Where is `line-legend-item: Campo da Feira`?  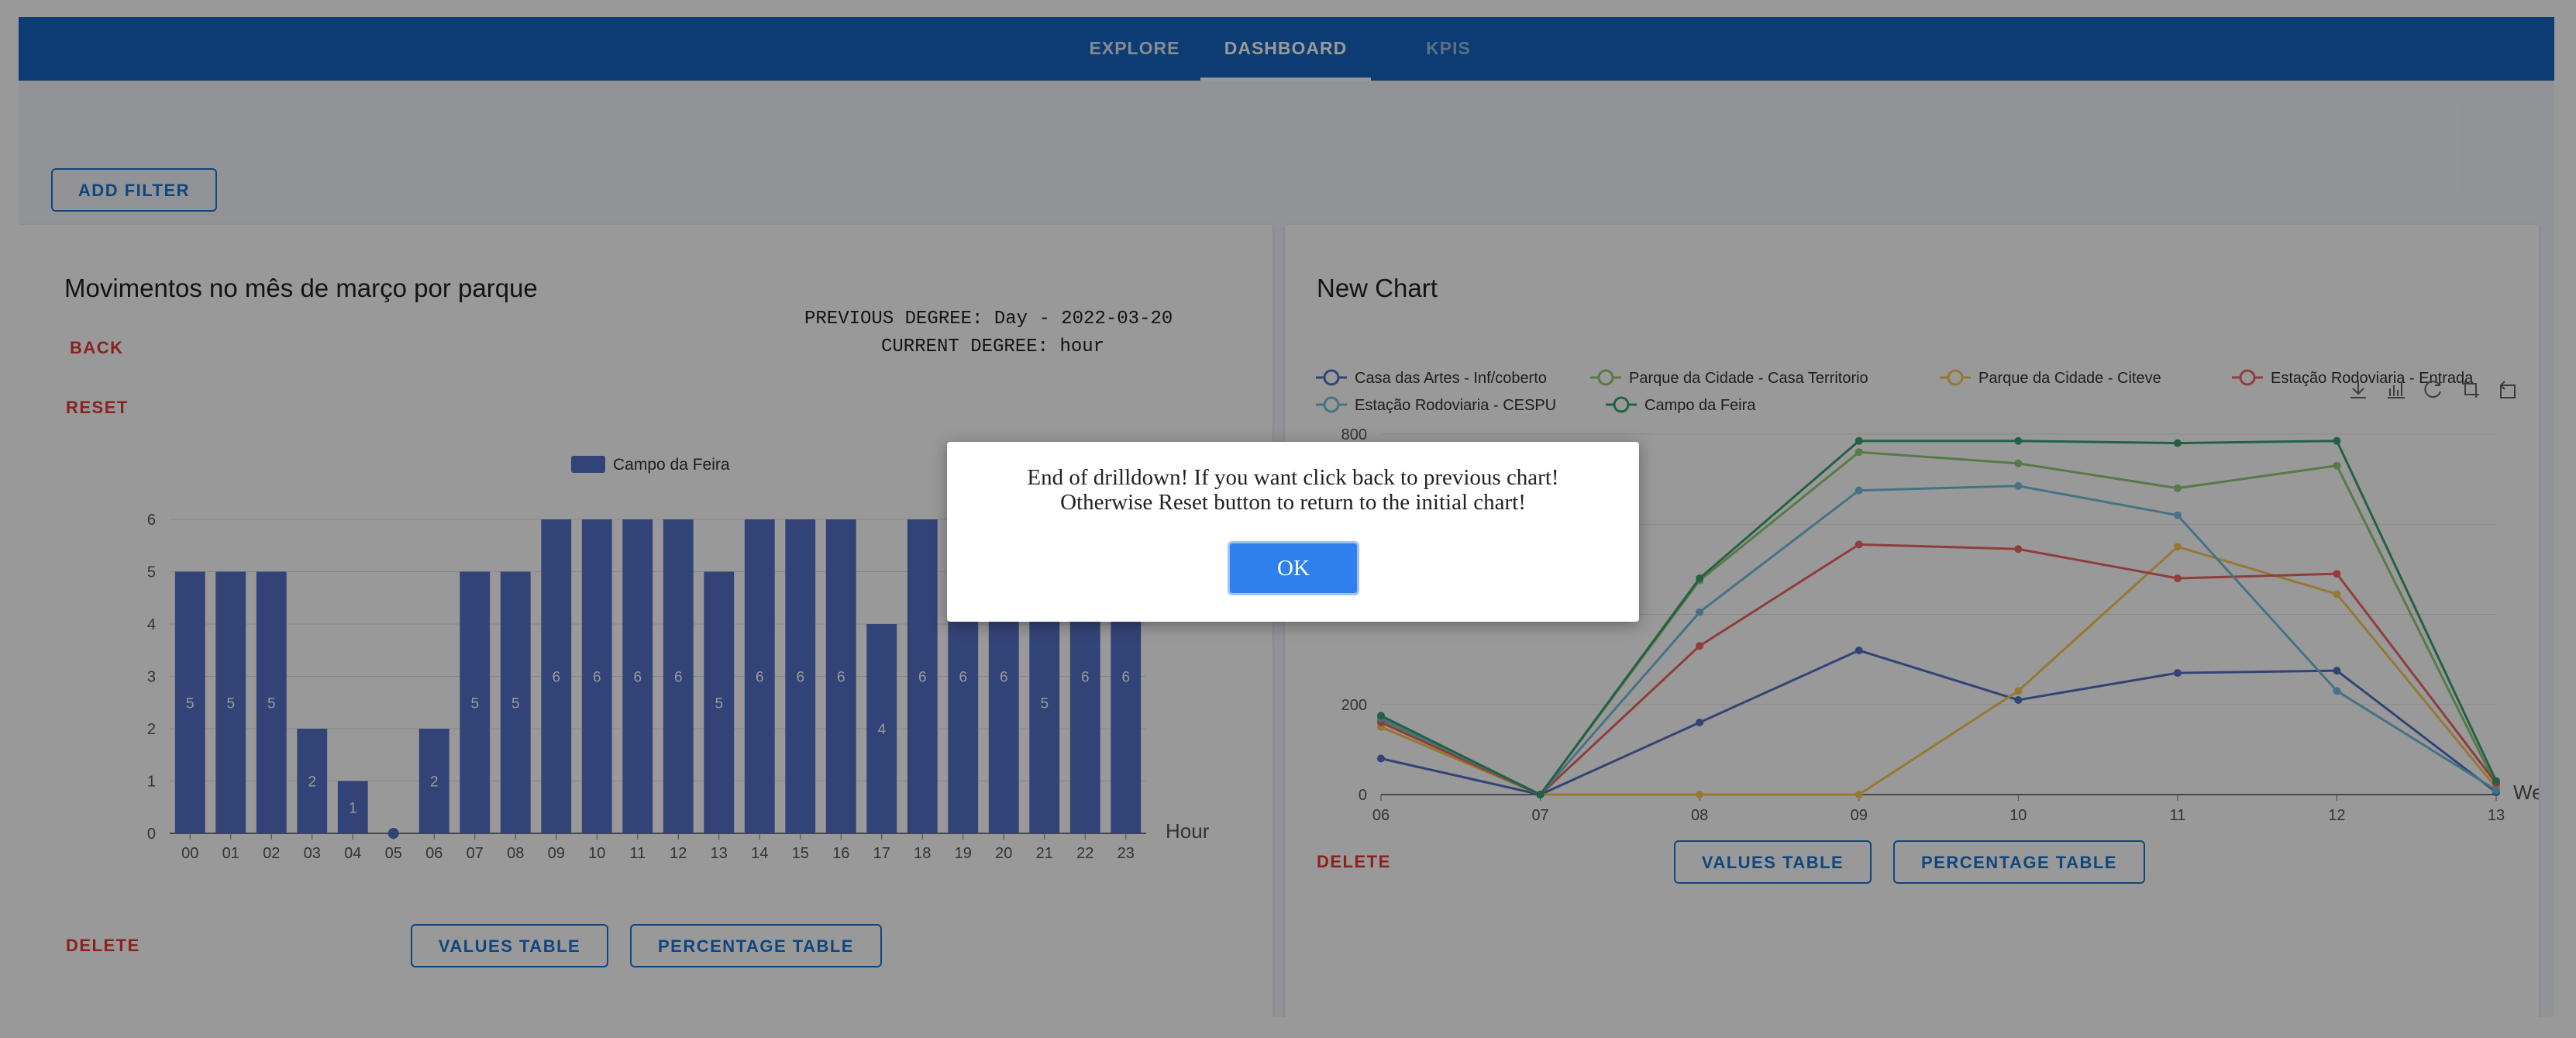
line-legend-item: Campo da Feira is located at coordinates (1681, 405).